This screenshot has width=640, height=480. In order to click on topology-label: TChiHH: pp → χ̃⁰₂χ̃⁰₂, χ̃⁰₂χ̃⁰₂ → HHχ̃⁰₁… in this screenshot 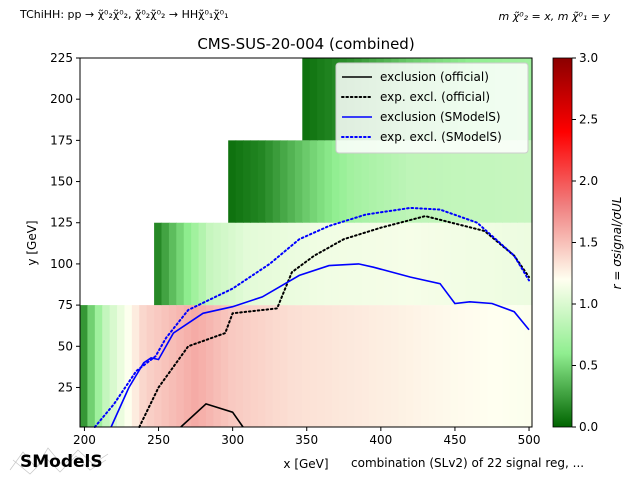, I will do `click(124, 14)`.